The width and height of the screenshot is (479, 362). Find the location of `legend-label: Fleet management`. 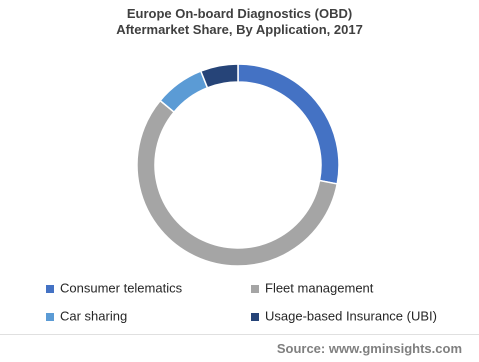

legend-label: Fleet management is located at coordinates (319, 287).